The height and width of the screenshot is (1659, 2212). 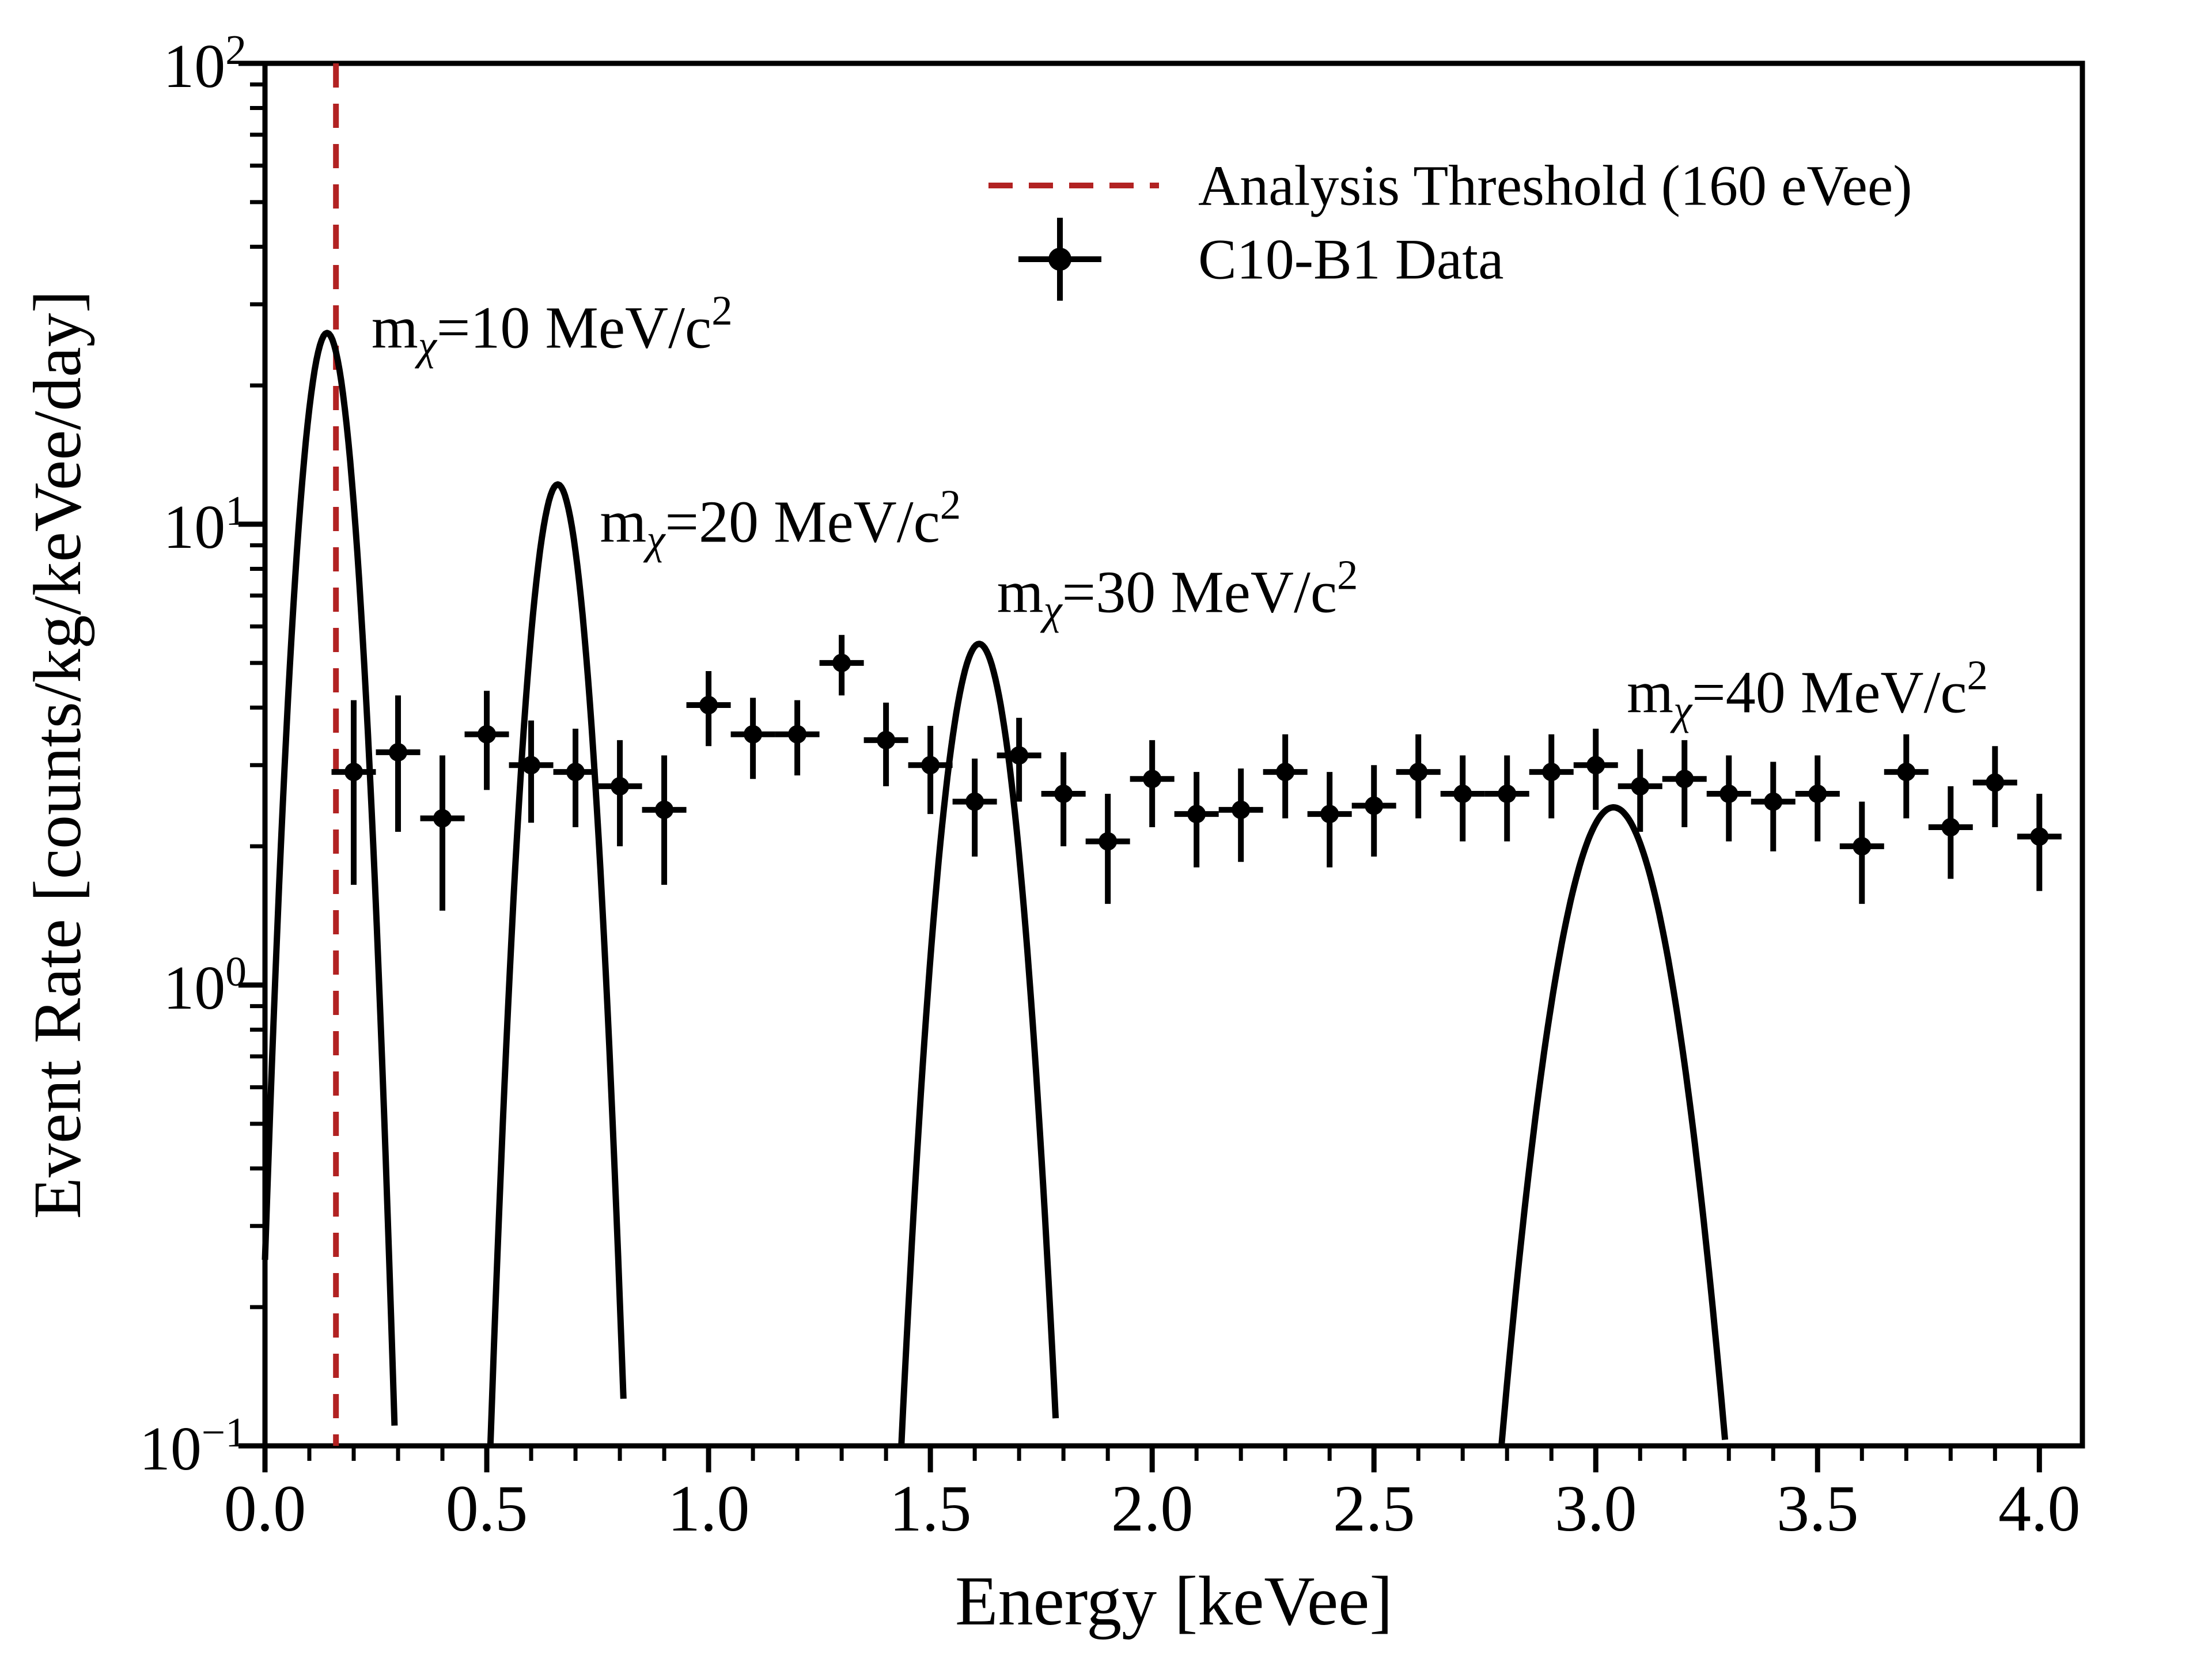 I want to click on signal-curve-mchi-10-MeV, so click(x=330, y=877).